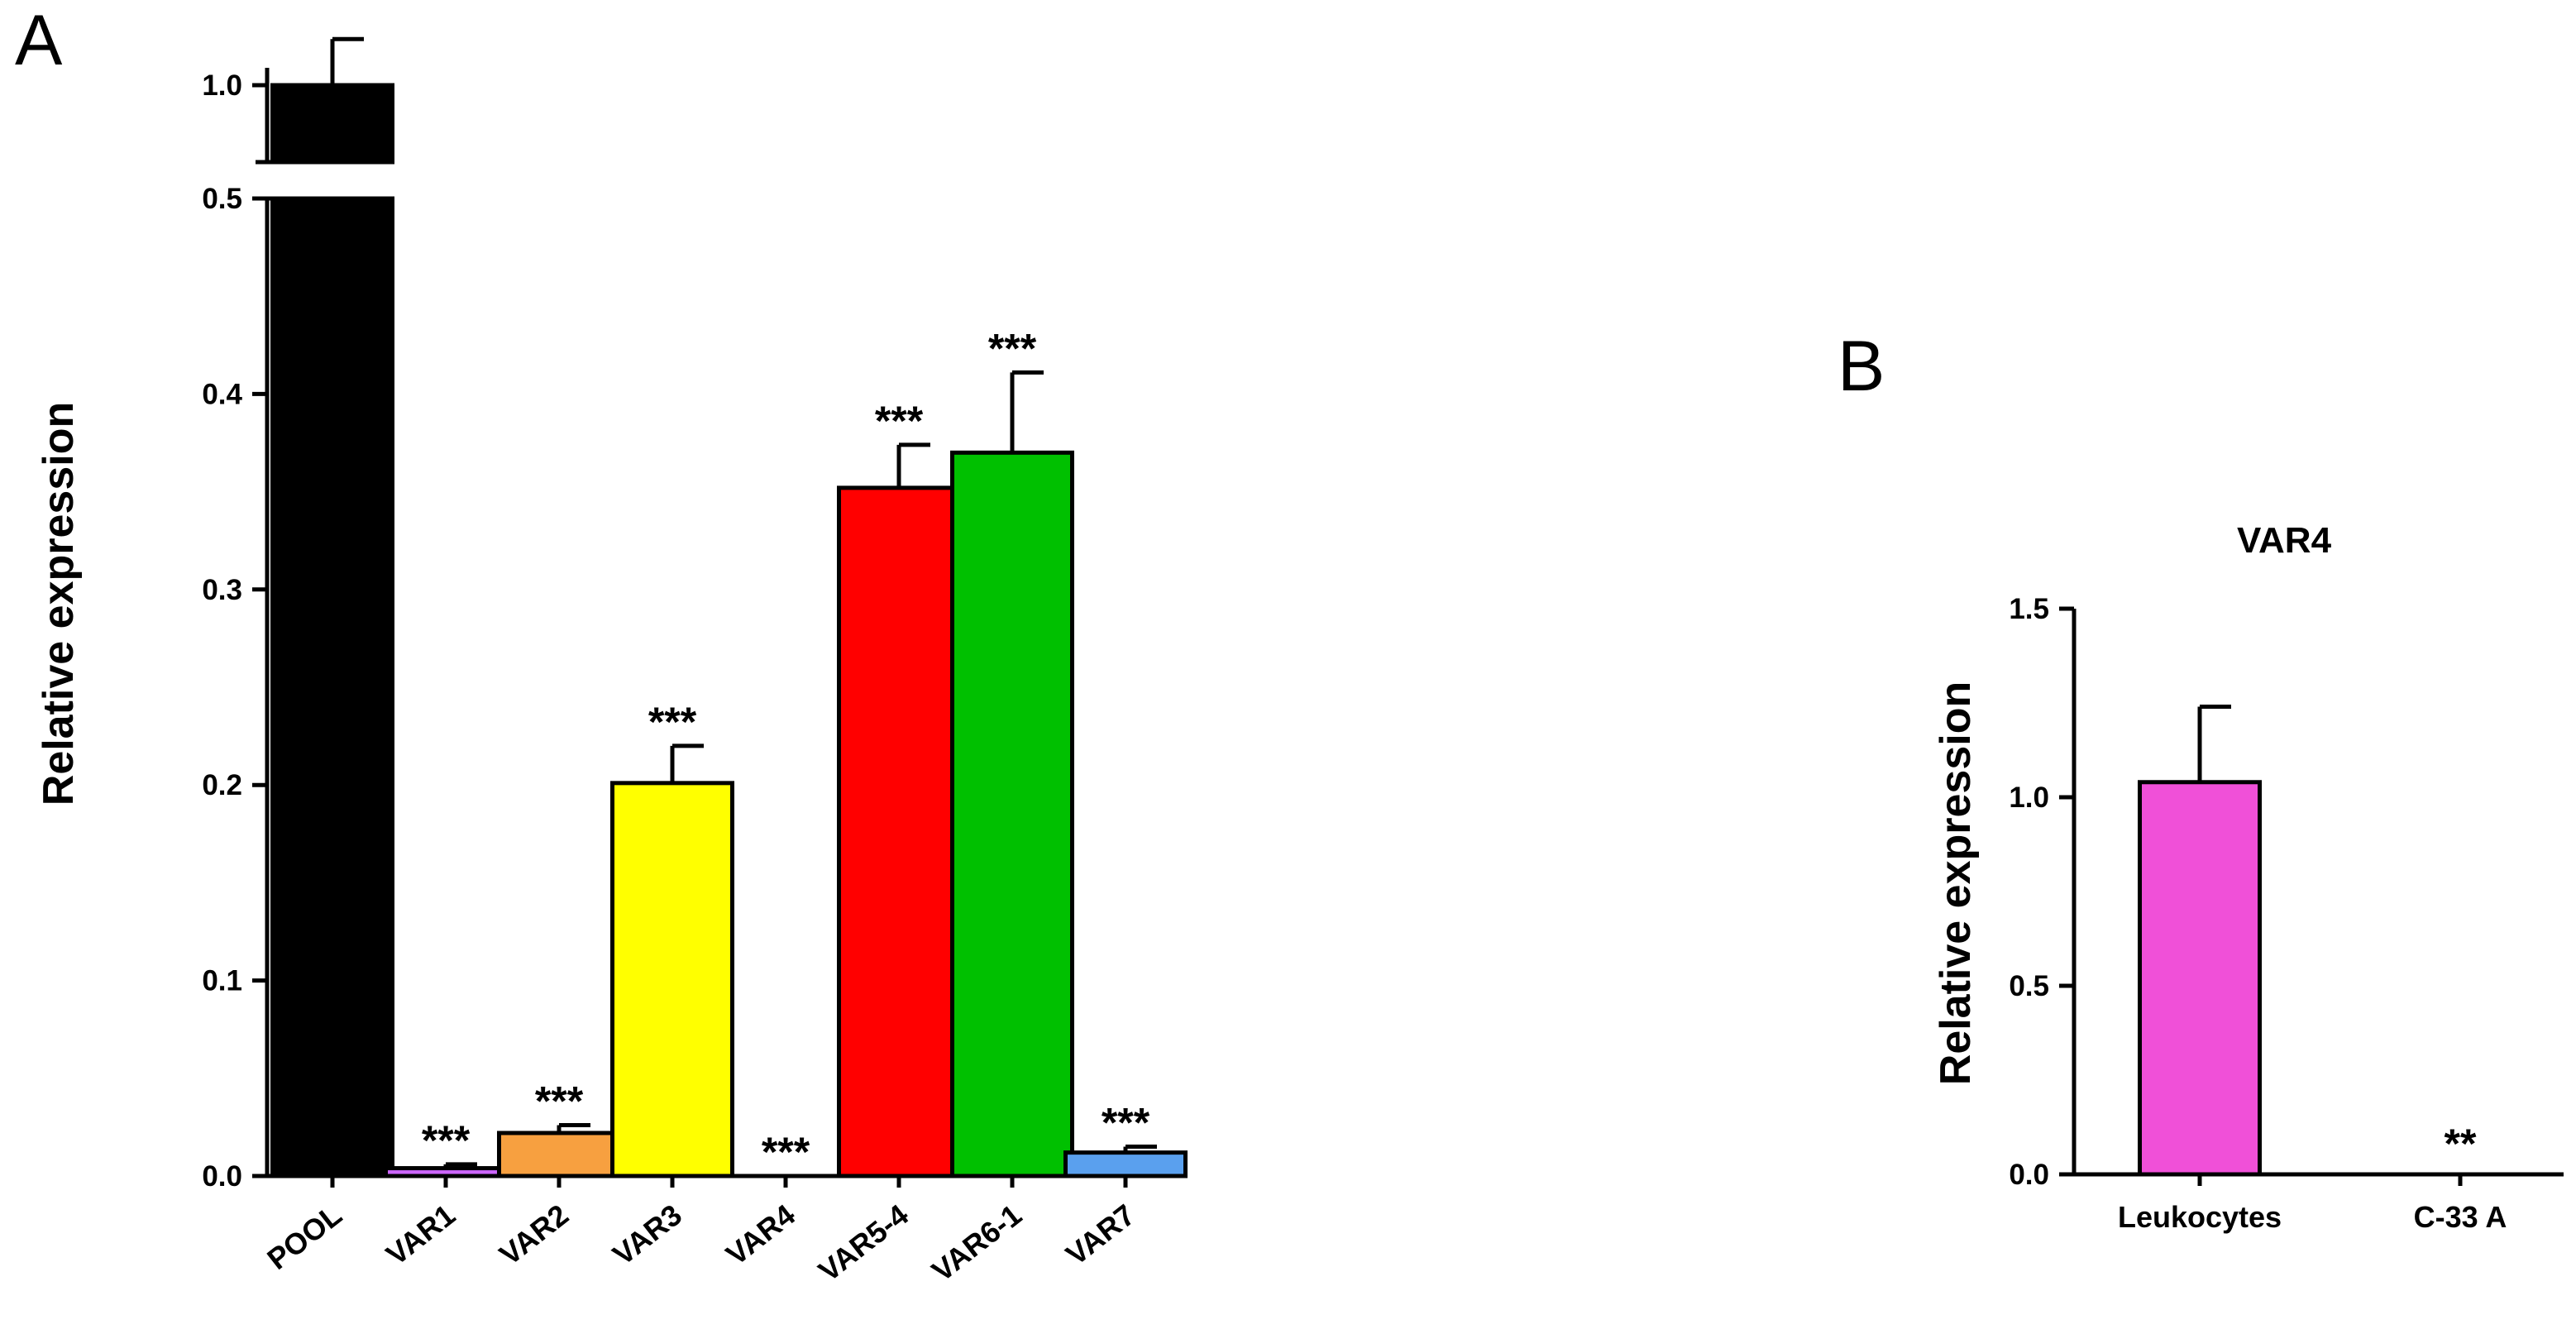 The image size is (2576, 1329). I want to click on significance-var6-1: ***, so click(1012, 348).